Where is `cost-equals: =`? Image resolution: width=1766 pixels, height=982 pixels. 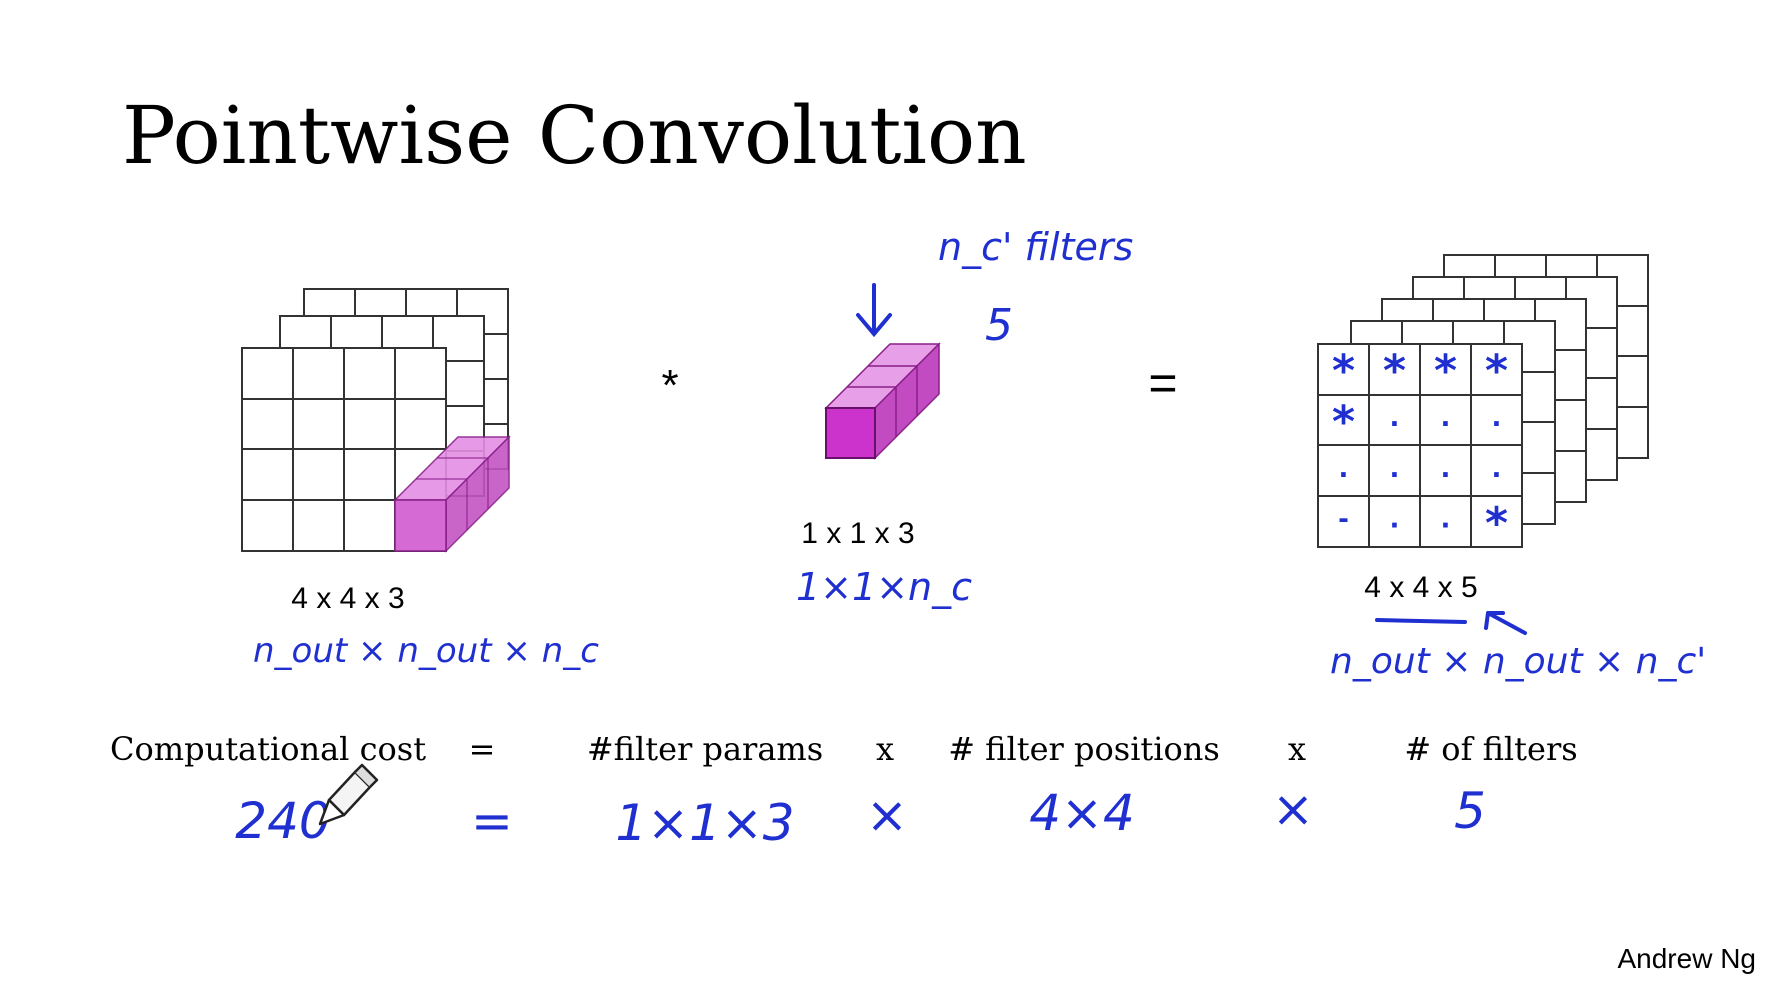 cost-equals: = is located at coordinates (482, 749).